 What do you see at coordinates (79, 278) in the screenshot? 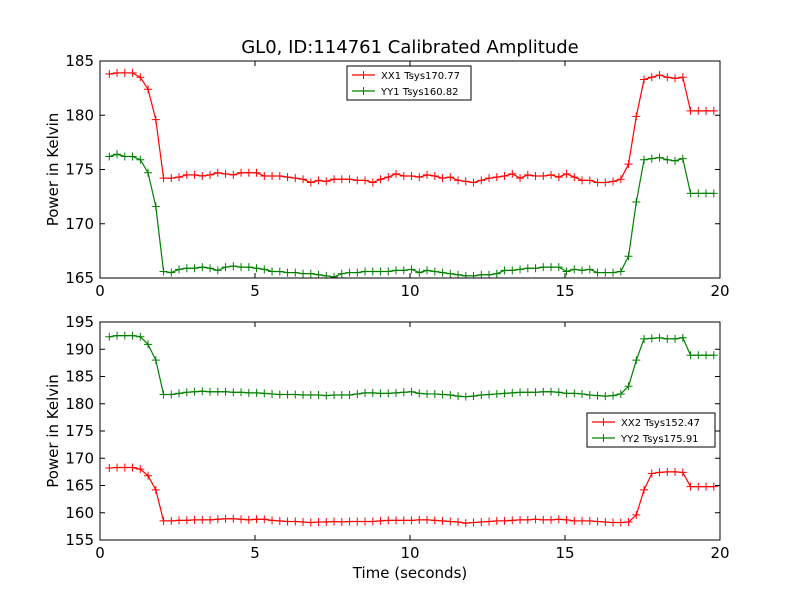
I see `y-tick-label: 165` at bounding box center [79, 278].